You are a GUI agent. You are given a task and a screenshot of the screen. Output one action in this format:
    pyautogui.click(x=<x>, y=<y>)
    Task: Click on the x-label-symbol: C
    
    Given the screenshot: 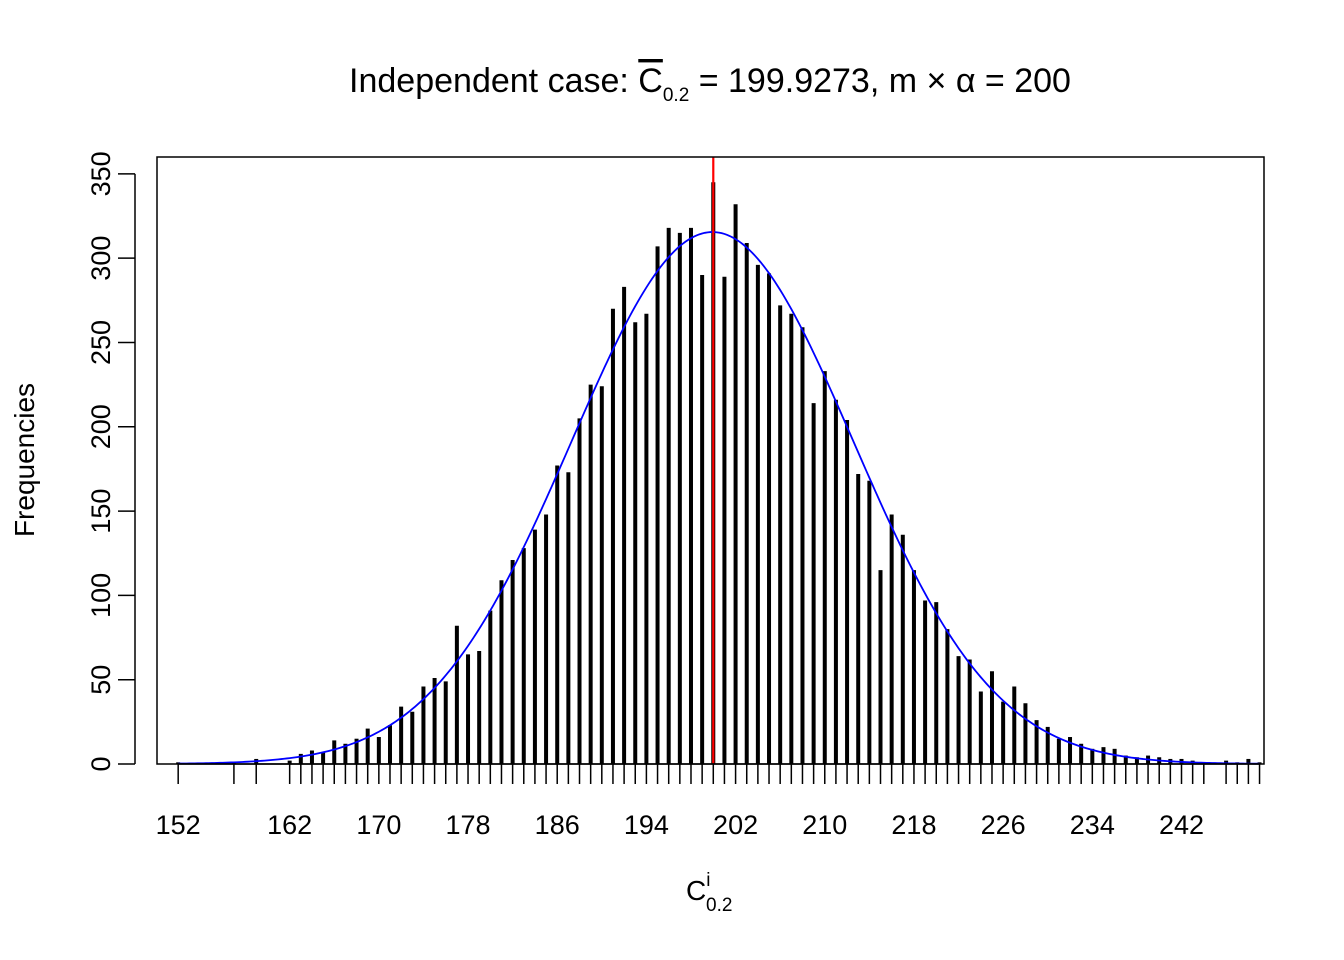 What is the action you would take?
    pyautogui.click(x=696, y=890)
    